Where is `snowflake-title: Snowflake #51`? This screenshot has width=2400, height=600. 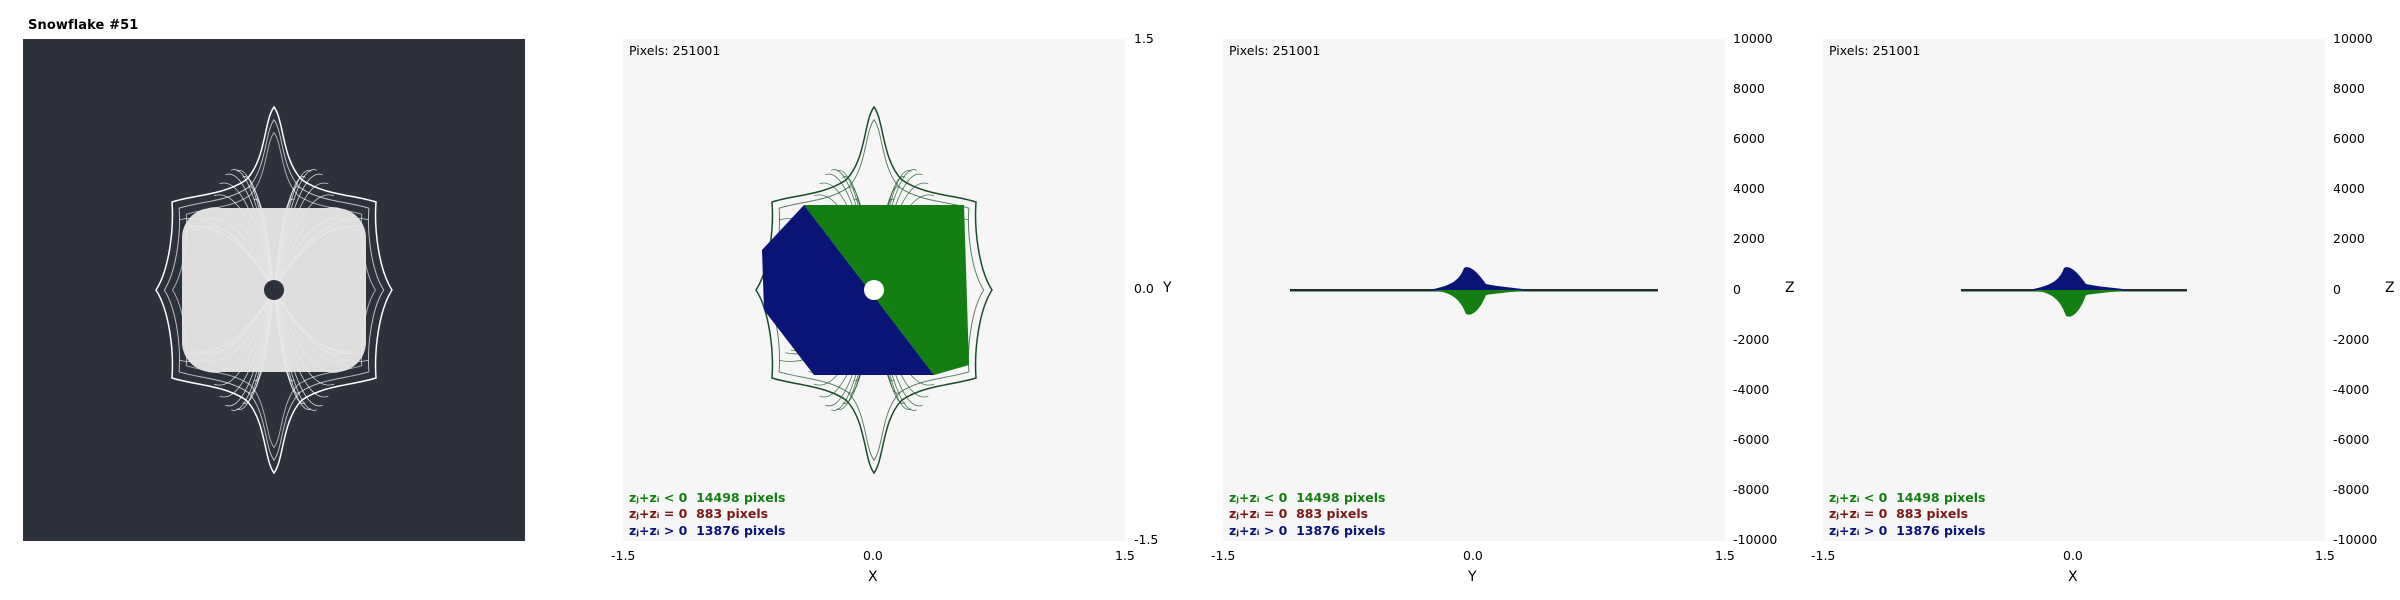
snowflake-title: Snowflake #51 is located at coordinates (83, 25).